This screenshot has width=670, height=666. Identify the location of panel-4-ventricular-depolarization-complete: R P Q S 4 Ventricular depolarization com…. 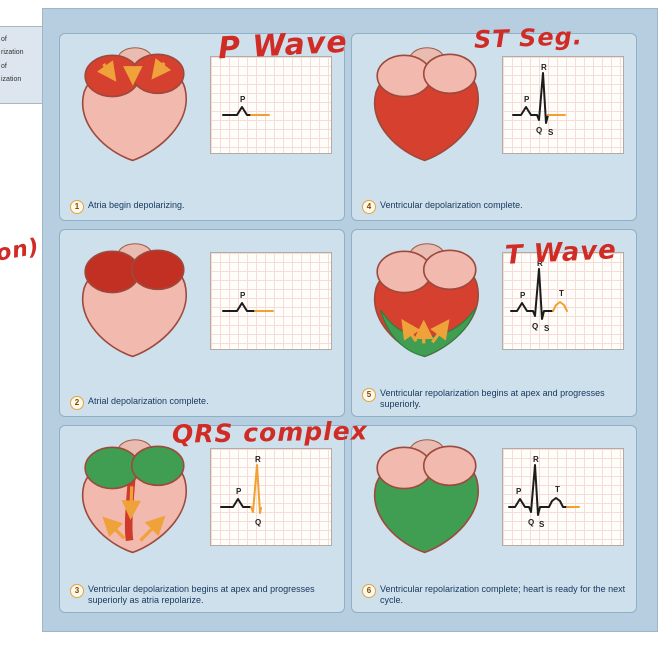
(494, 127).